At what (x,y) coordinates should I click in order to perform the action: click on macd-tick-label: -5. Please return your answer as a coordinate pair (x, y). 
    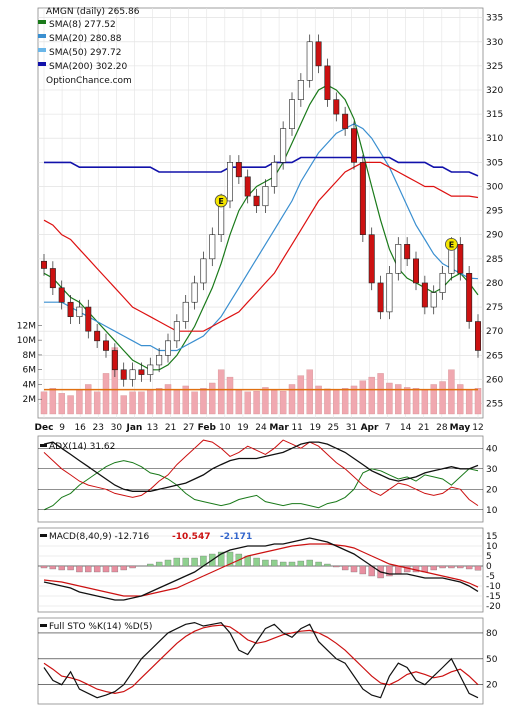
    Looking at the image, I should click on (490, 577).